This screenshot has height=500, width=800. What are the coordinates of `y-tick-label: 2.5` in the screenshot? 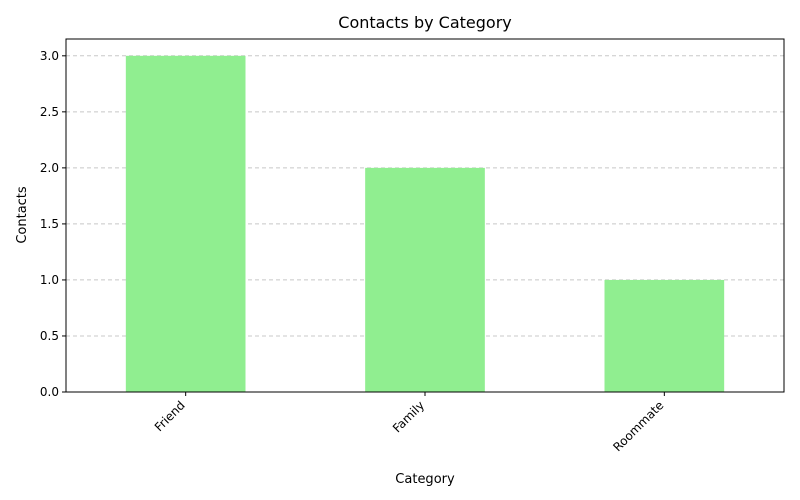 It's located at (49, 112).